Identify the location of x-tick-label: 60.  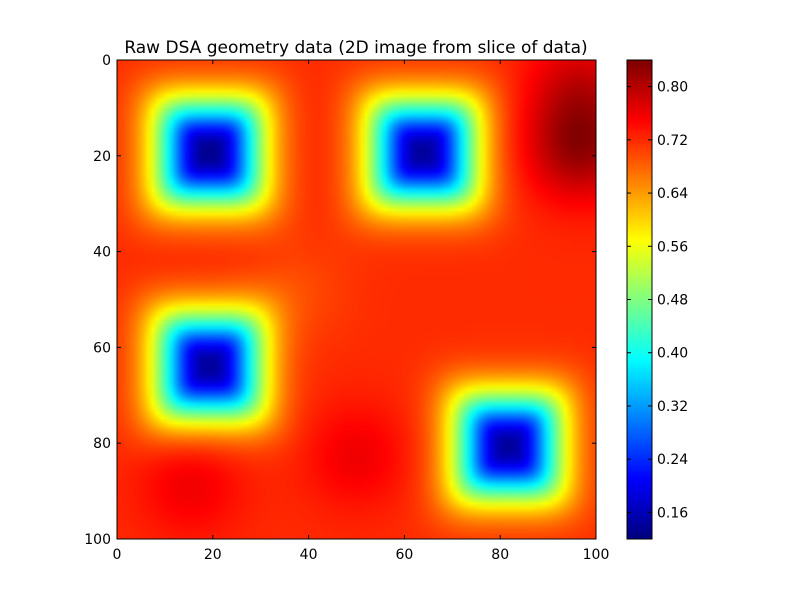
(404, 555).